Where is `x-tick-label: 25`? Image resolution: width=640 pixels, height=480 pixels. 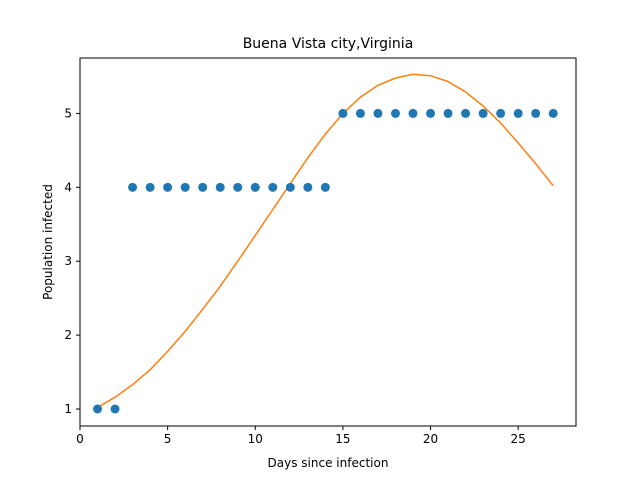
x-tick-label: 25 is located at coordinates (518, 439).